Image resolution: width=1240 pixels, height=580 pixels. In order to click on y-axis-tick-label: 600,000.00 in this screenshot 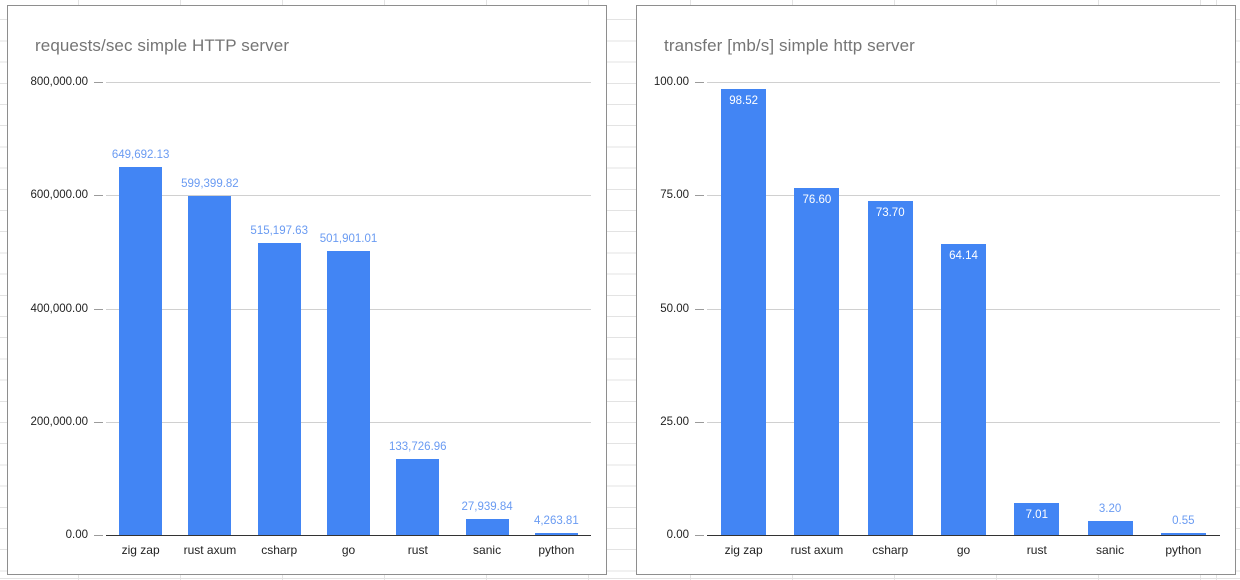, I will do `click(59, 195)`.